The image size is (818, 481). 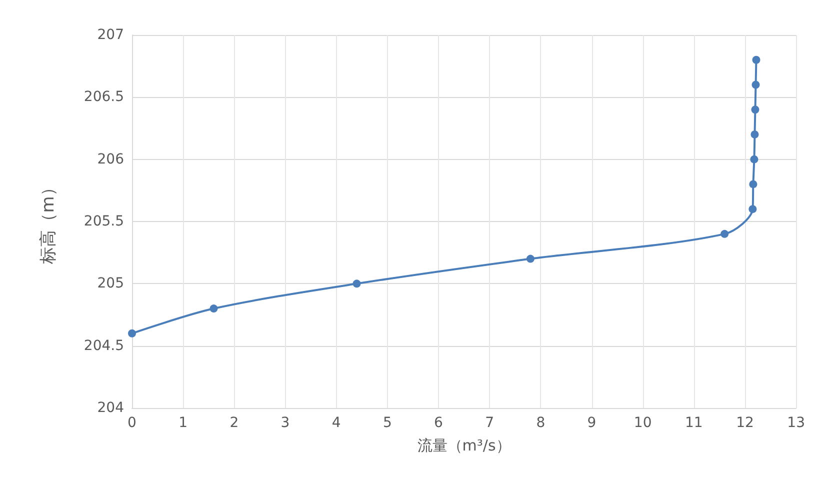 I want to click on x-tick-label: 5, so click(x=387, y=423).